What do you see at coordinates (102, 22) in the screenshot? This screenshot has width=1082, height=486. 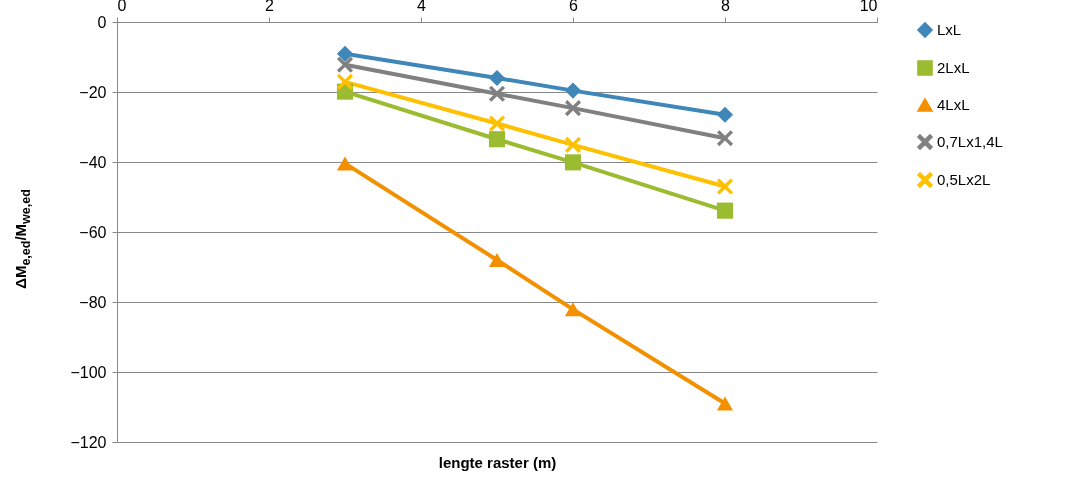 I see `y-tick-label: 0` at bounding box center [102, 22].